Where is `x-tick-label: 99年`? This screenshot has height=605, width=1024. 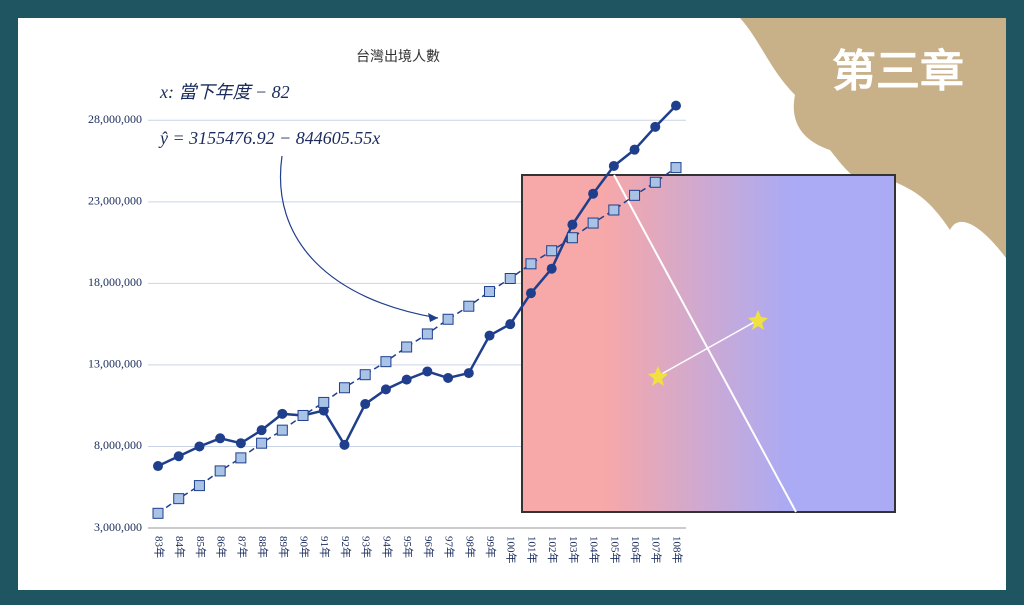
x-tick-label: 99年 is located at coordinates (491, 547).